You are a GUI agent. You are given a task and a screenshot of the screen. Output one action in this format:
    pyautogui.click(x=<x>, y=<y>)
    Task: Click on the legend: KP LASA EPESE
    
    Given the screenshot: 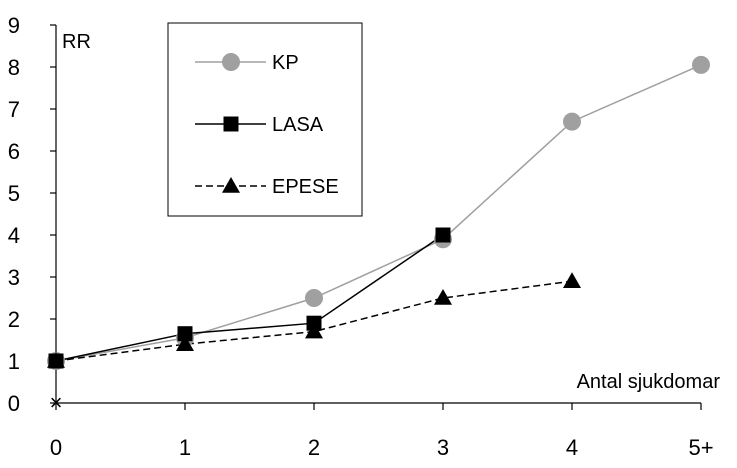 What is the action you would take?
    pyautogui.click(x=265, y=119)
    